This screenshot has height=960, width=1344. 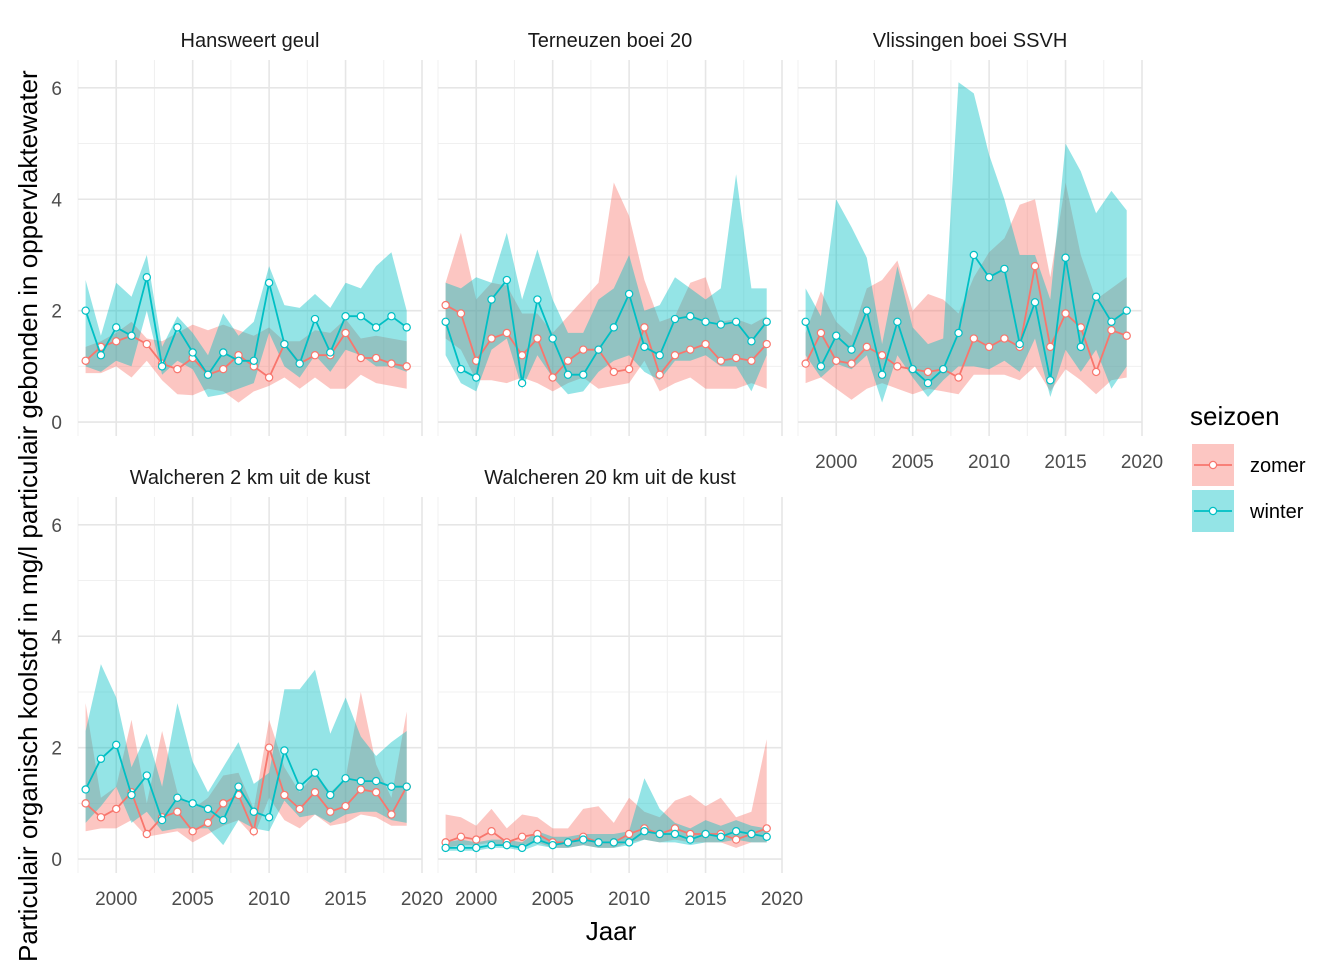 What do you see at coordinates (1248, 466) in the screenshot?
I see `legend: seizoen zomer winter` at bounding box center [1248, 466].